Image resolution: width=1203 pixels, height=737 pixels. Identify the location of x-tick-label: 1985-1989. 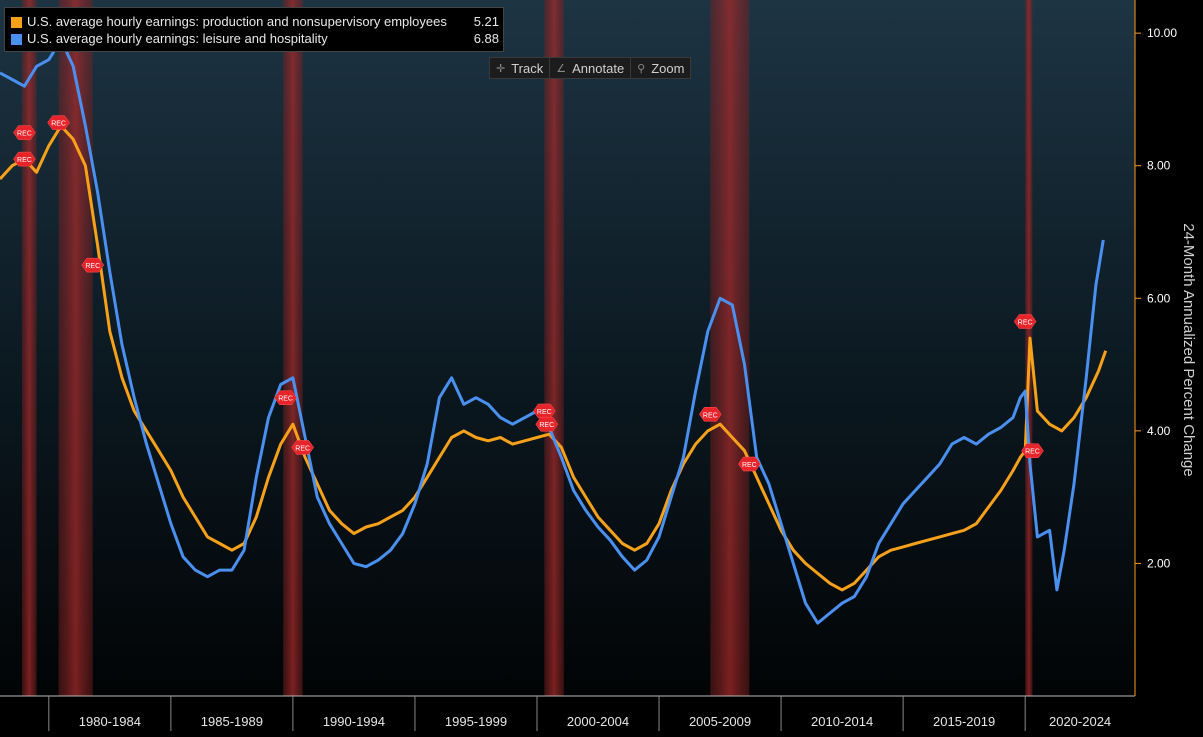
(232, 721).